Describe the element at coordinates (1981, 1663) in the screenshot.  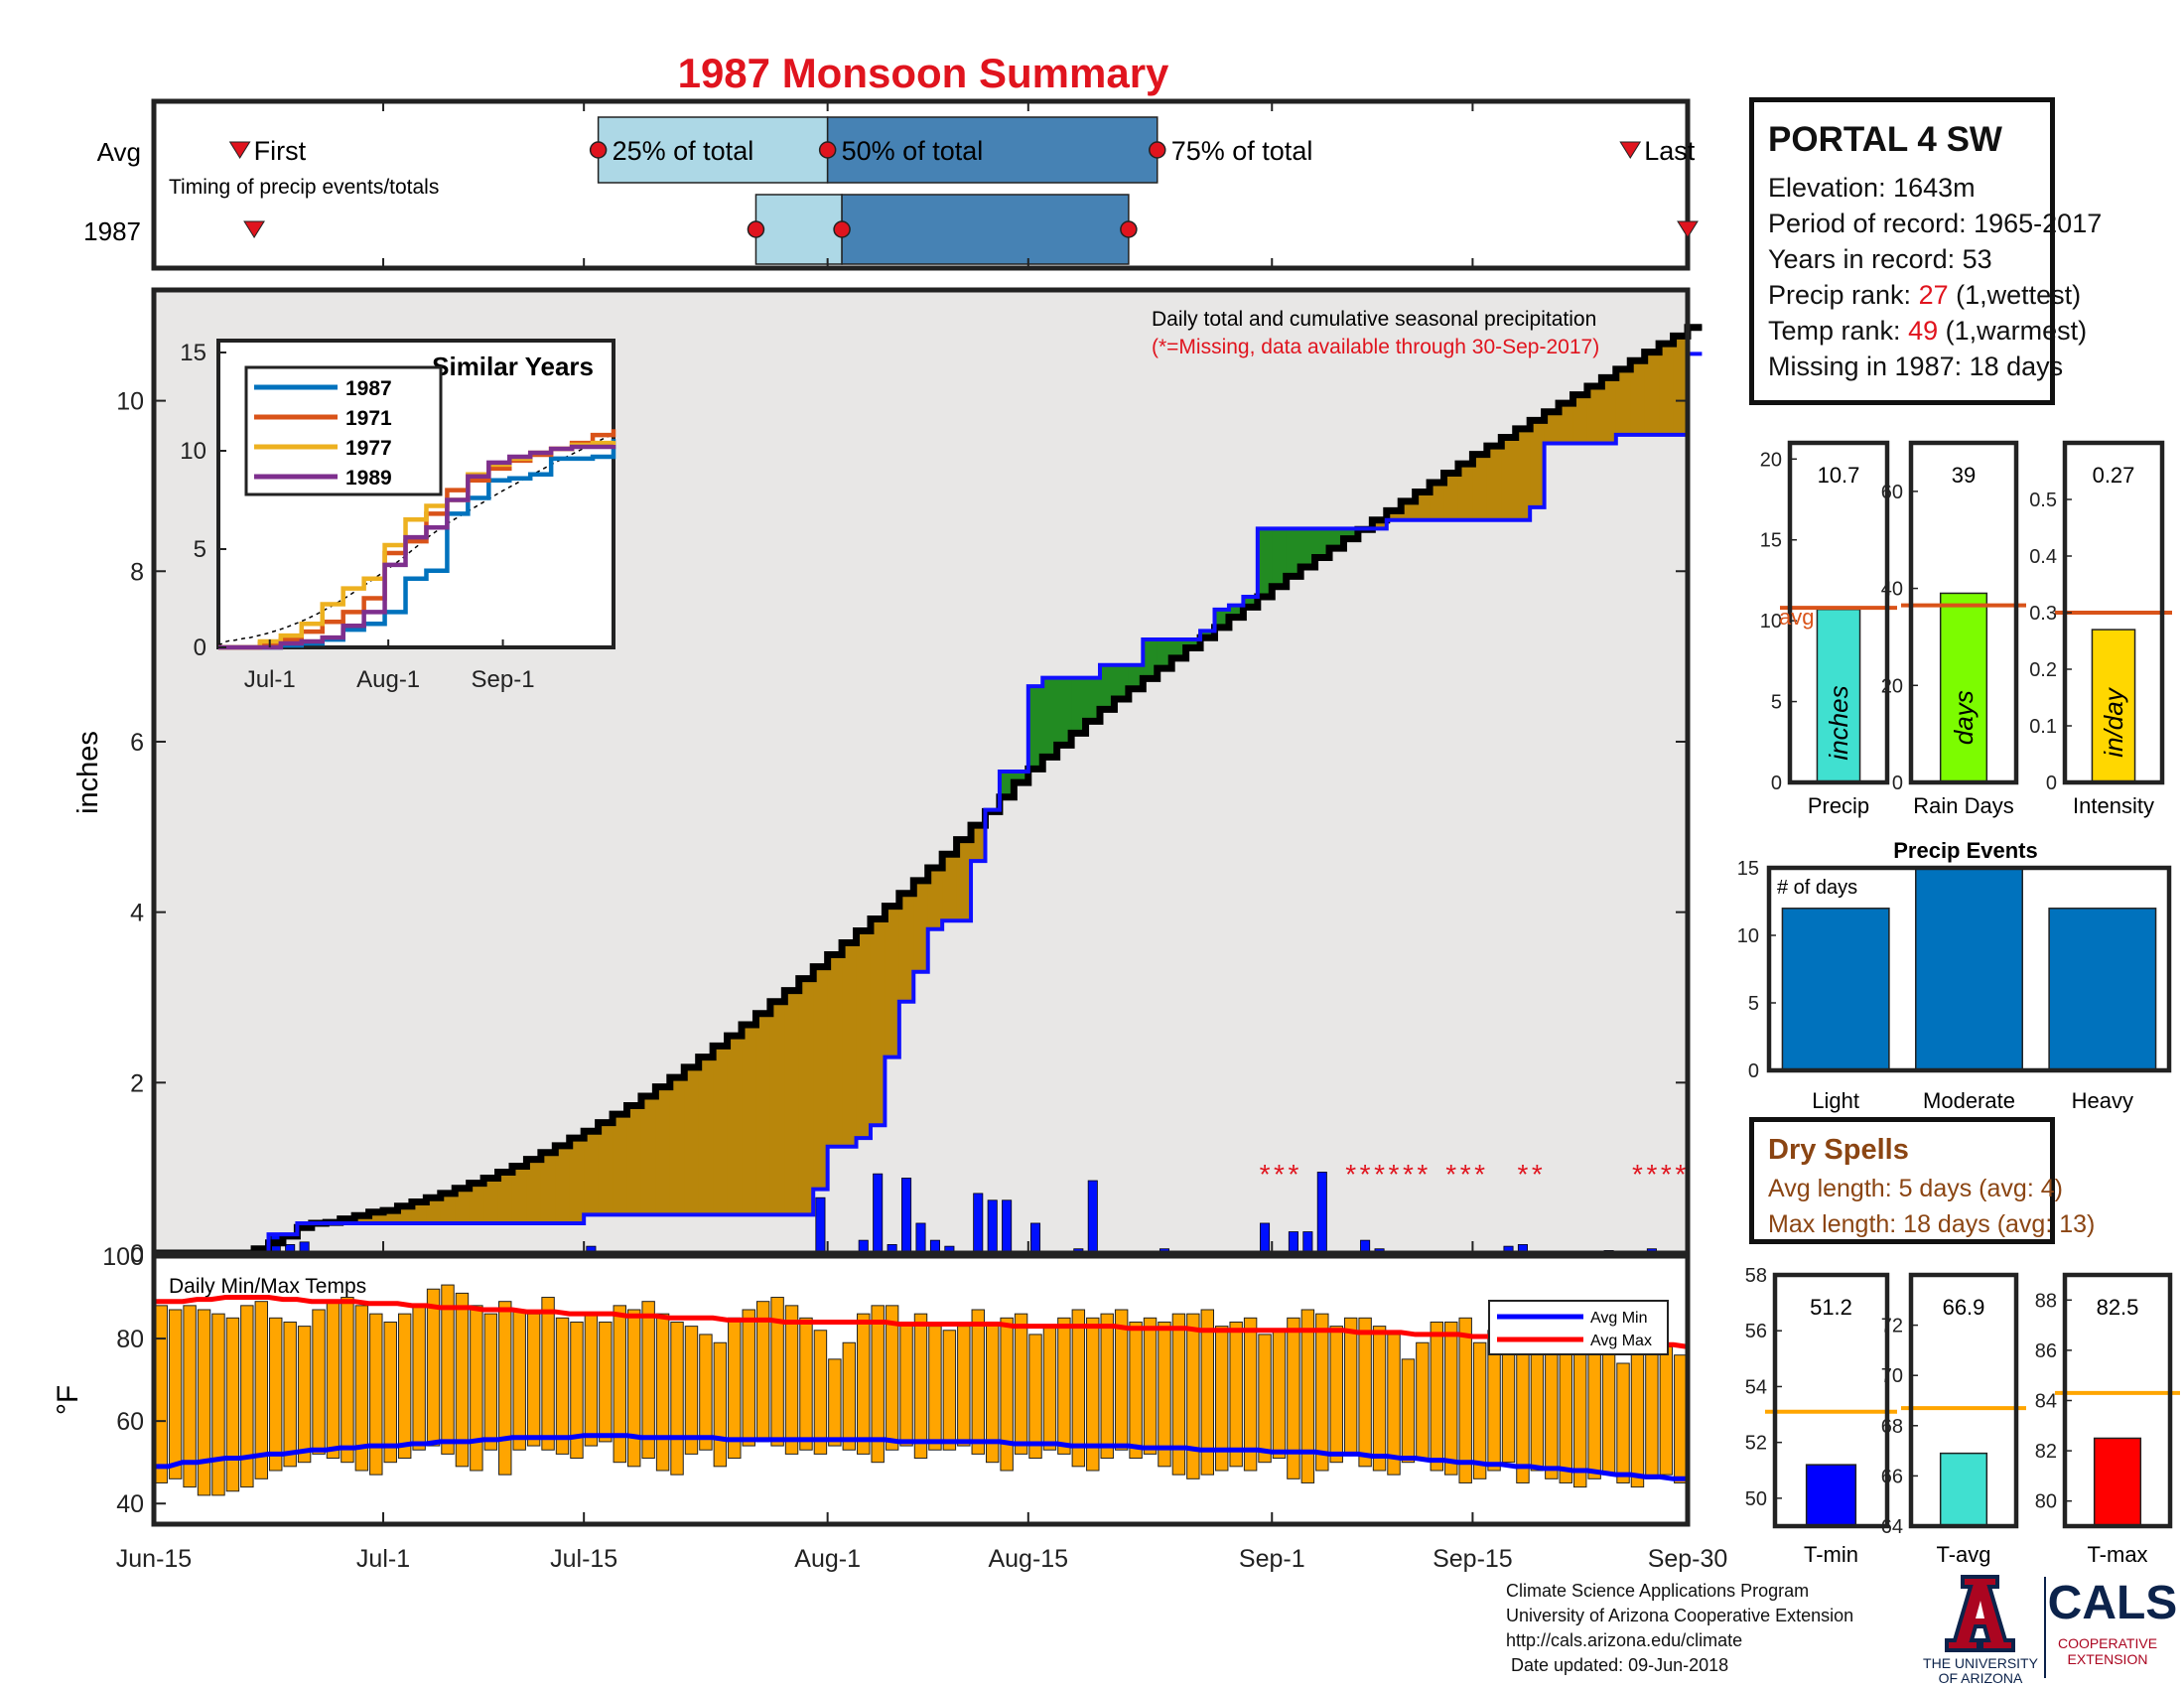
I see `ua-name-line1: THE UNIVERSITY` at that location.